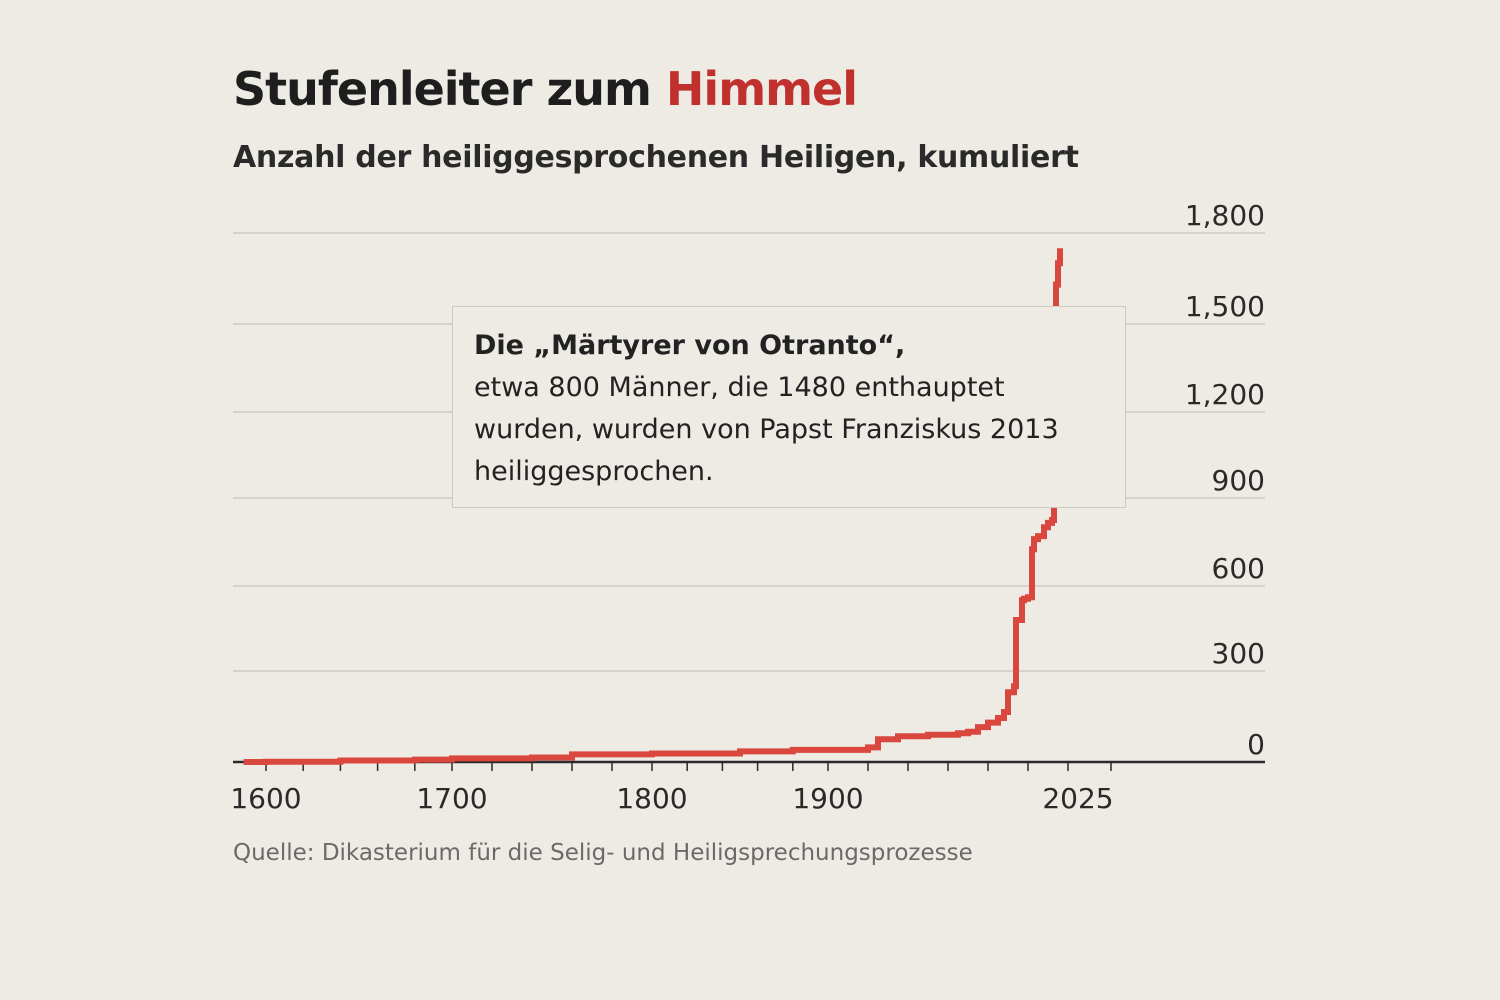 The height and width of the screenshot is (1000, 1500). Describe the element at coordinates (761, 89) in the screenshot. I see `chart-title-accent: Himmel` at that location.